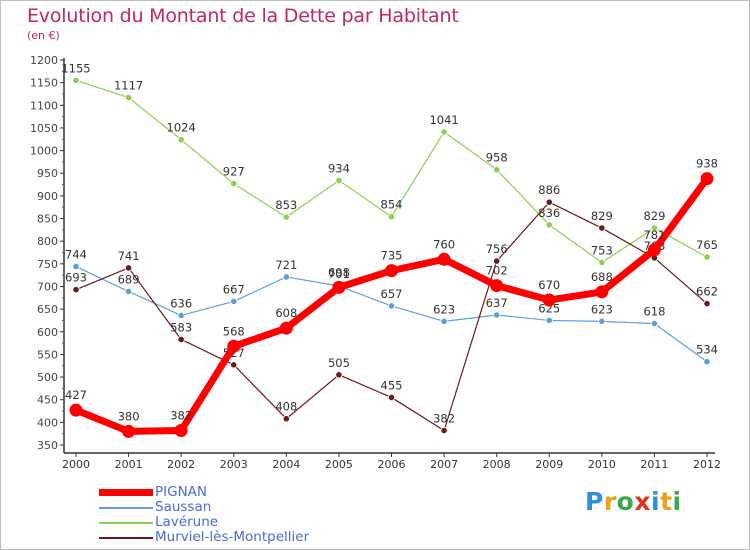 The height and width of the screenshot is (550, 750). I want to click on y-tick-label: 500, so click(47, 377).